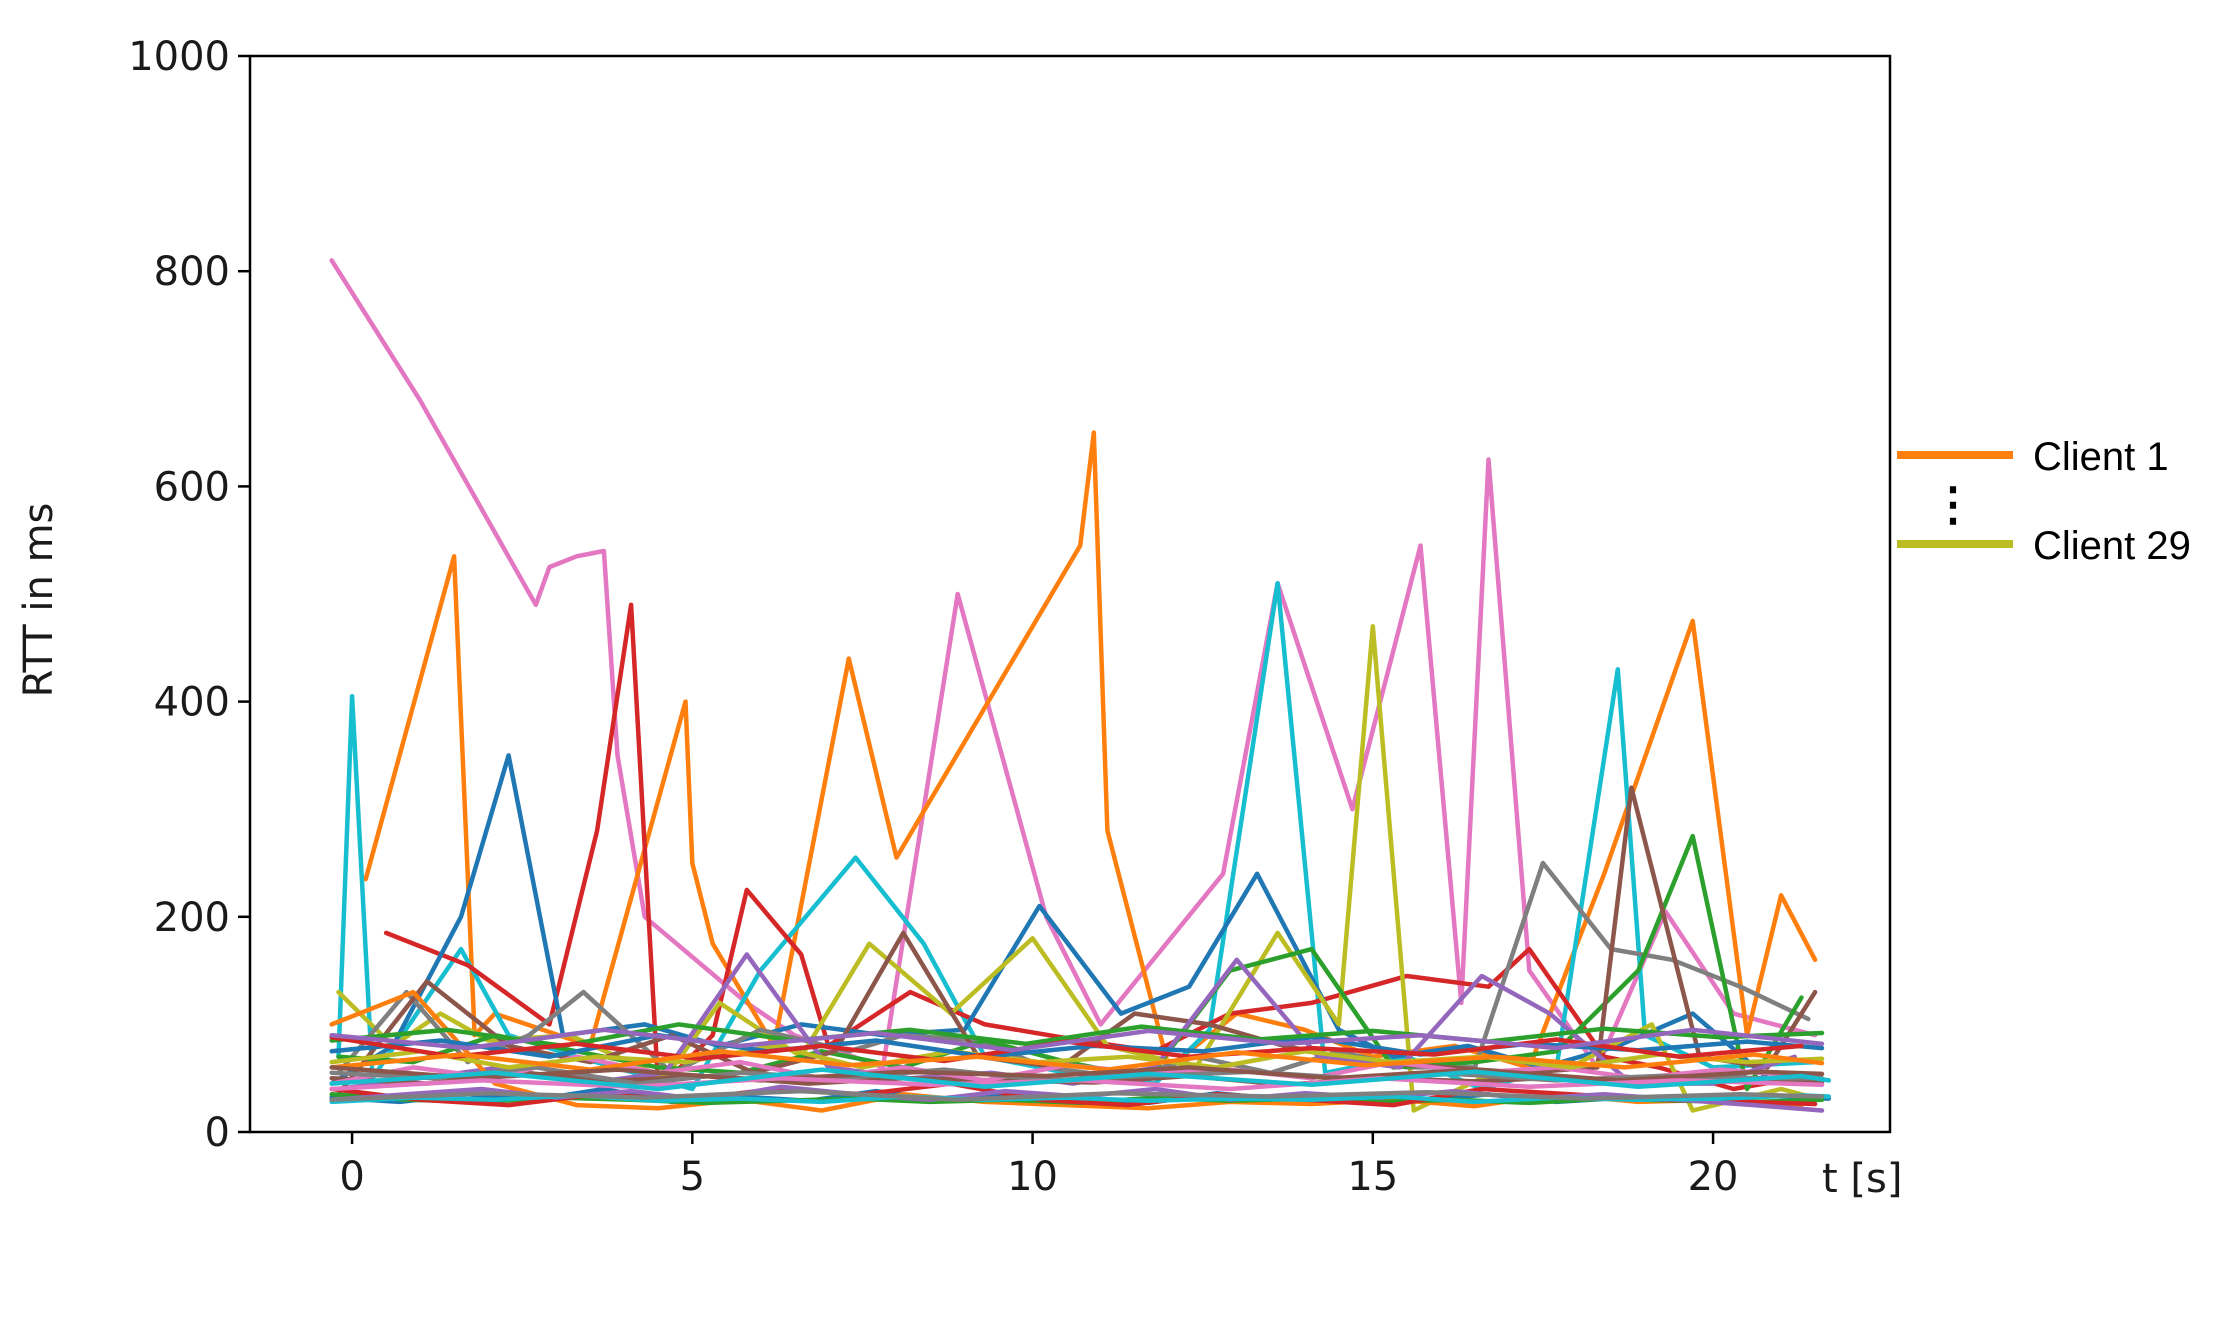 The image size is (2236, 1342). I want to click on legend-ellipsis: ⋮, so click(1953, 504).